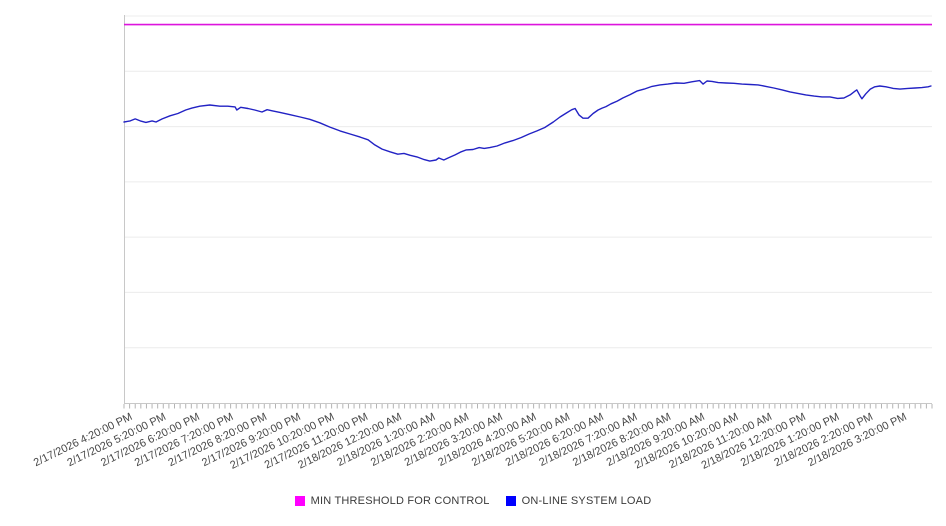 The image size is (946, 526). I want to click on on-line-system-load-line, so click(527, 120).